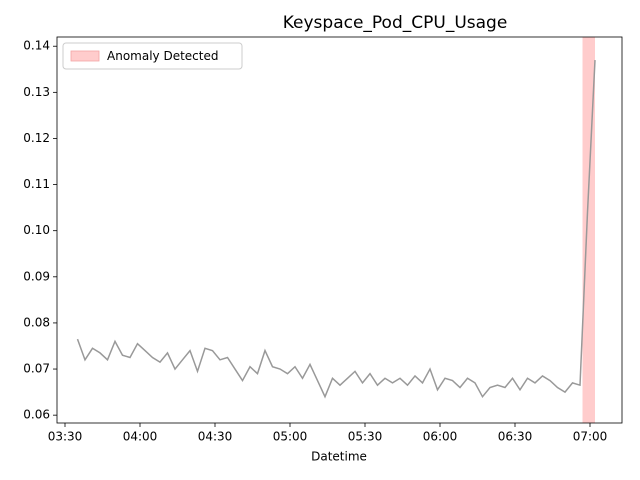  What do you see at coordinates (140, 437) in the screenshot?
I see `x-tick-label: 04:00` at bounding box center [140, 437].